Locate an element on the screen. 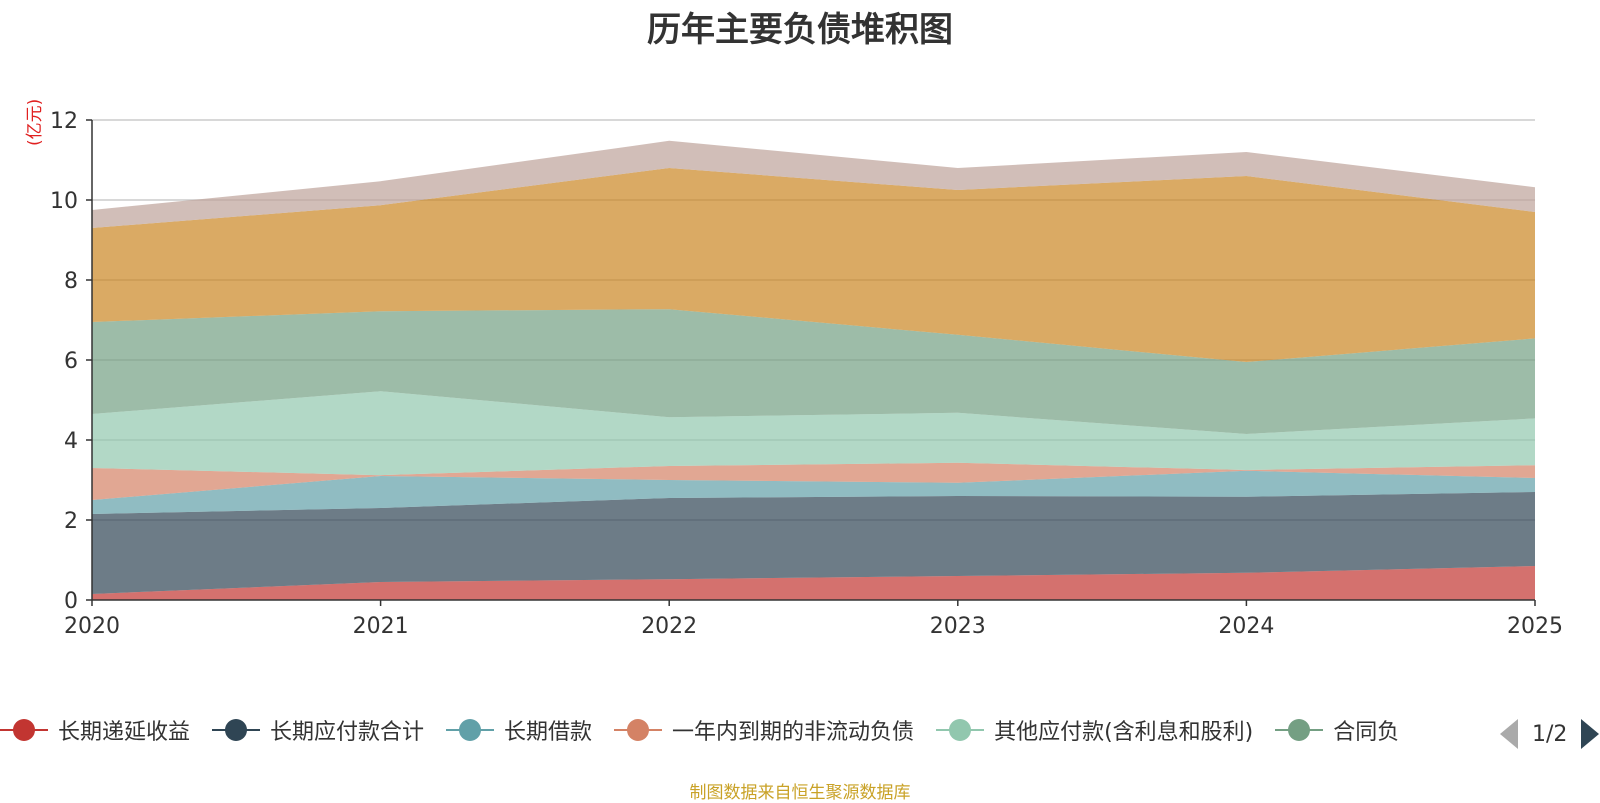 This screenshot has width=1600, height=803. y-tick-label: 4 is located at coordinates (71, 441).